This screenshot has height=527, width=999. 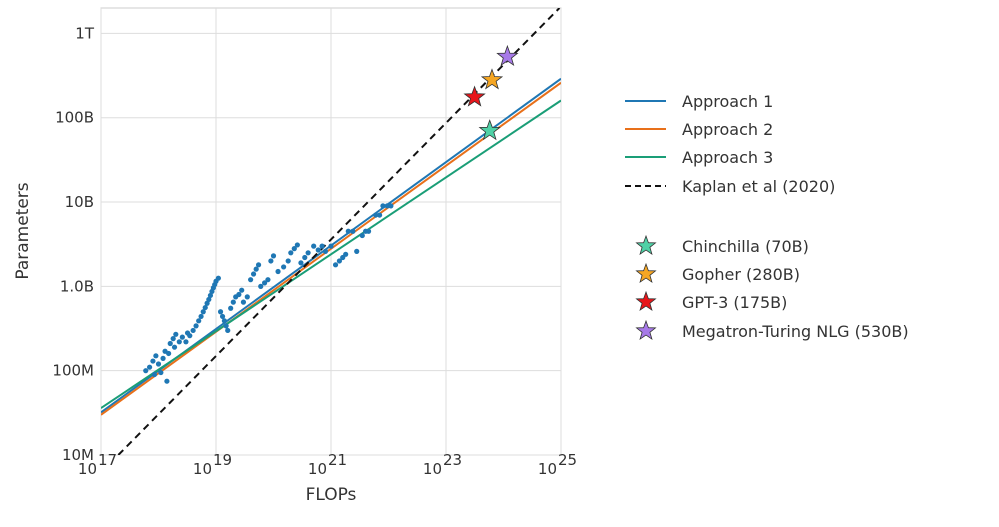 What do you see at coordinates (734, 302) in the screenshot?
I see `legend-label: GPT-3 (175B)` at bounding box center [734, 302].